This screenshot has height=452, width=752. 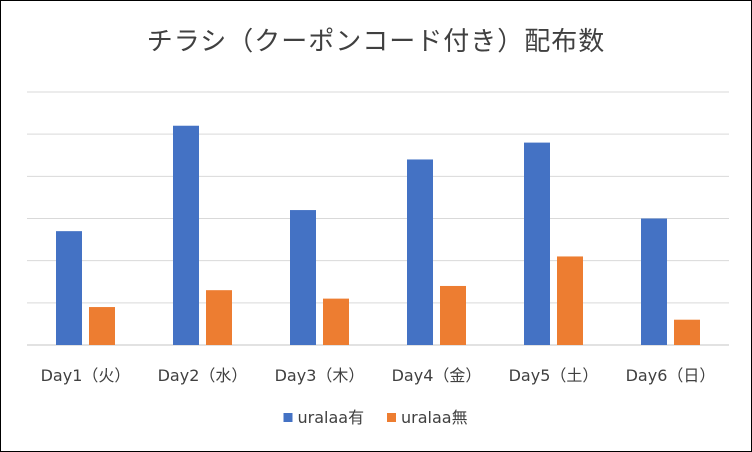 What do you see at coordinates (86, 375) in the screenshot?
I see `x-tick-label: Day1（火）` at bounding box center [86, 375].